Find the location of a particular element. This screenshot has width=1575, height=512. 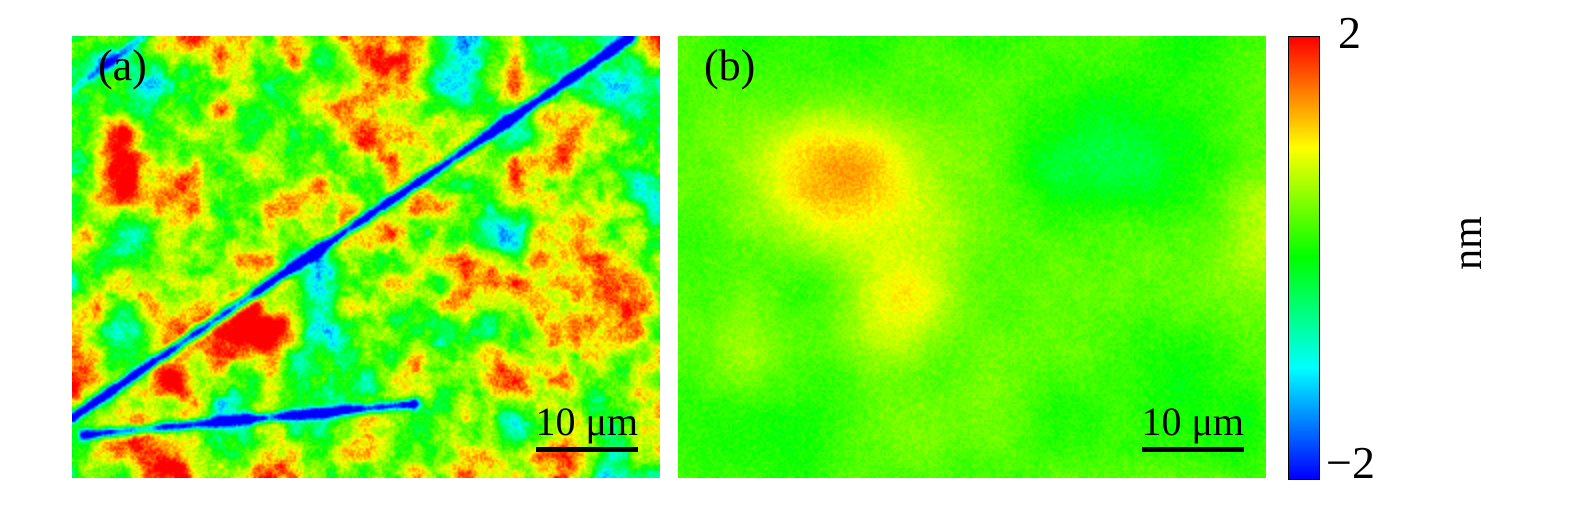

scalebar-text-a: 10 μm is located at coordinates (586, 421).